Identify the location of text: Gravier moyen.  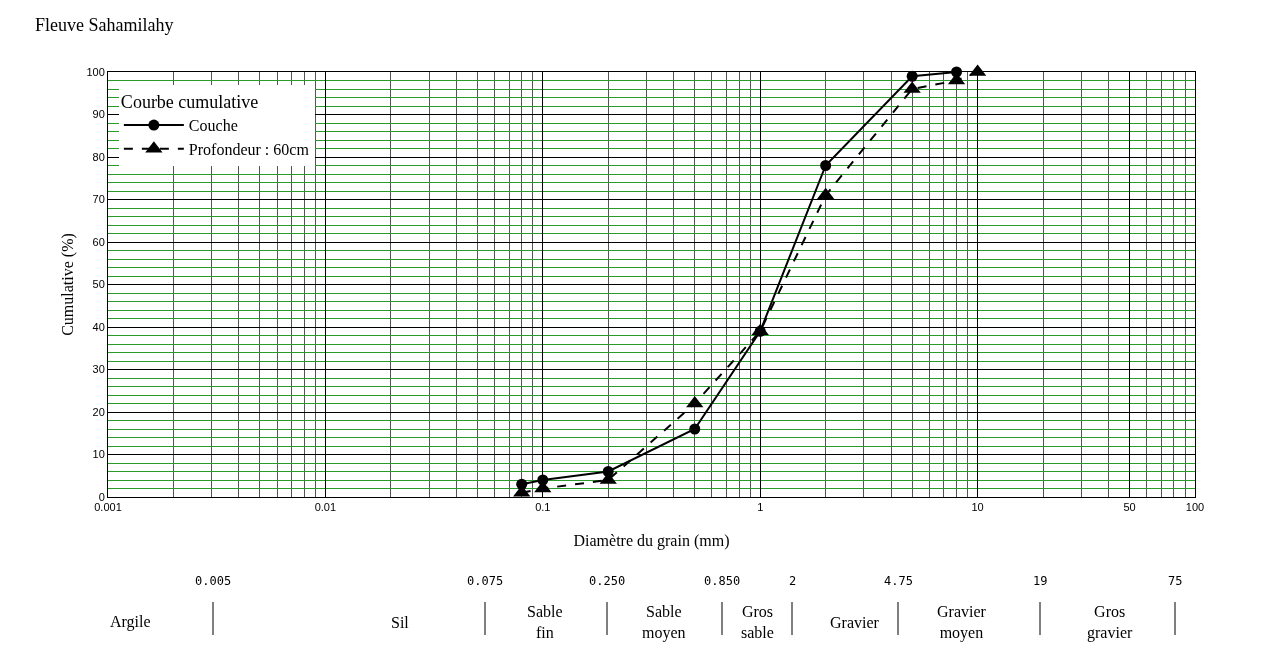
(962, 622).